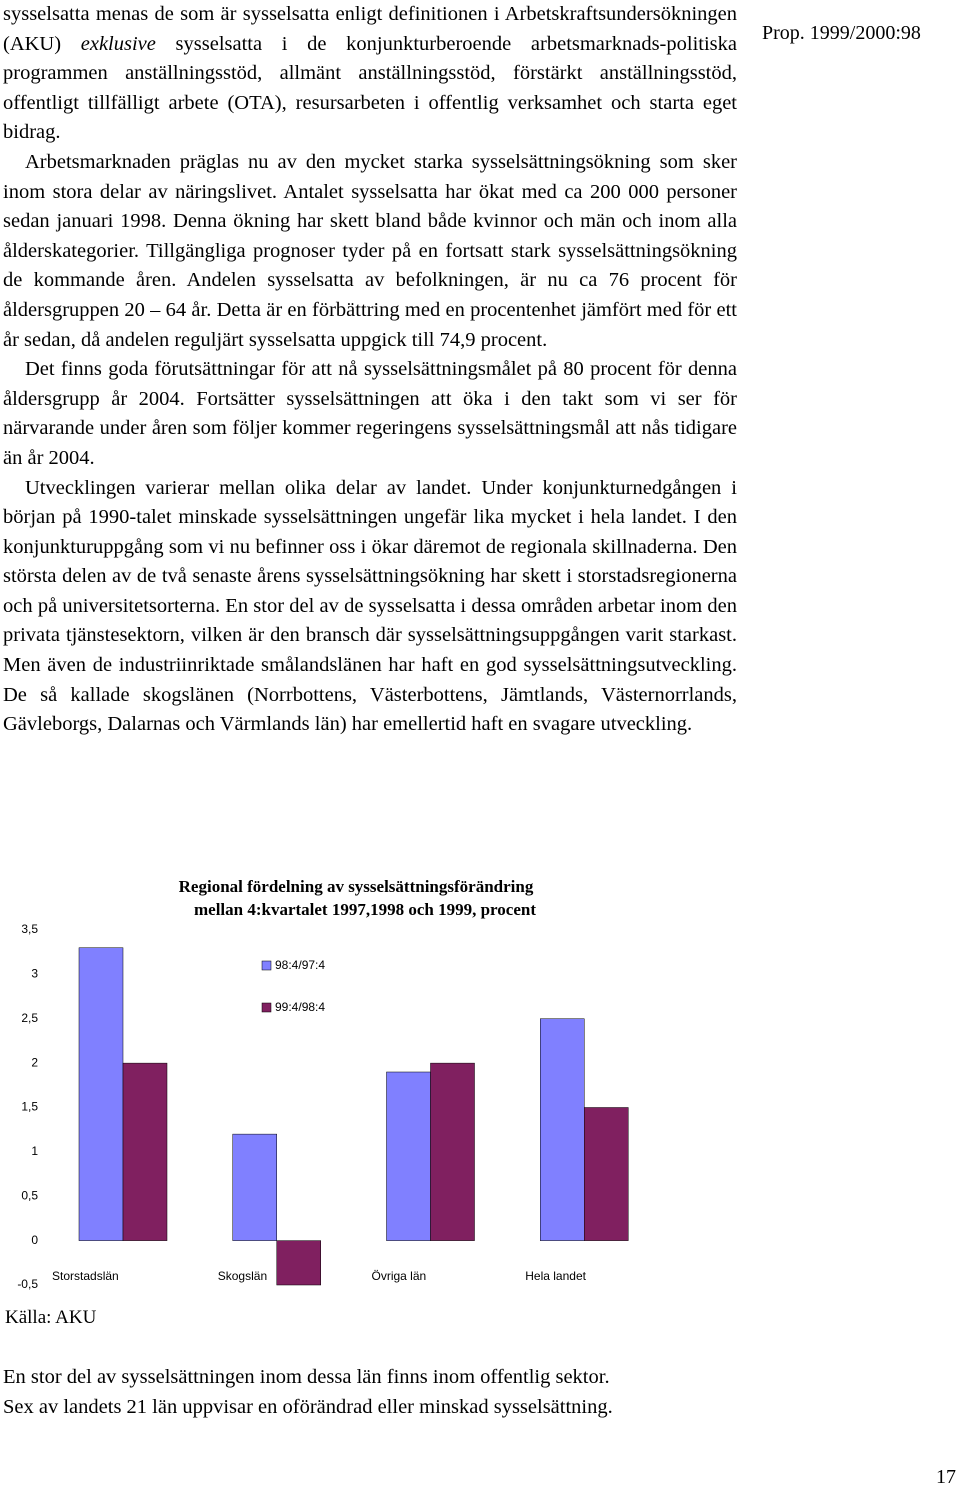  I want to click on italic-text: exklusive, so click(118, 43).